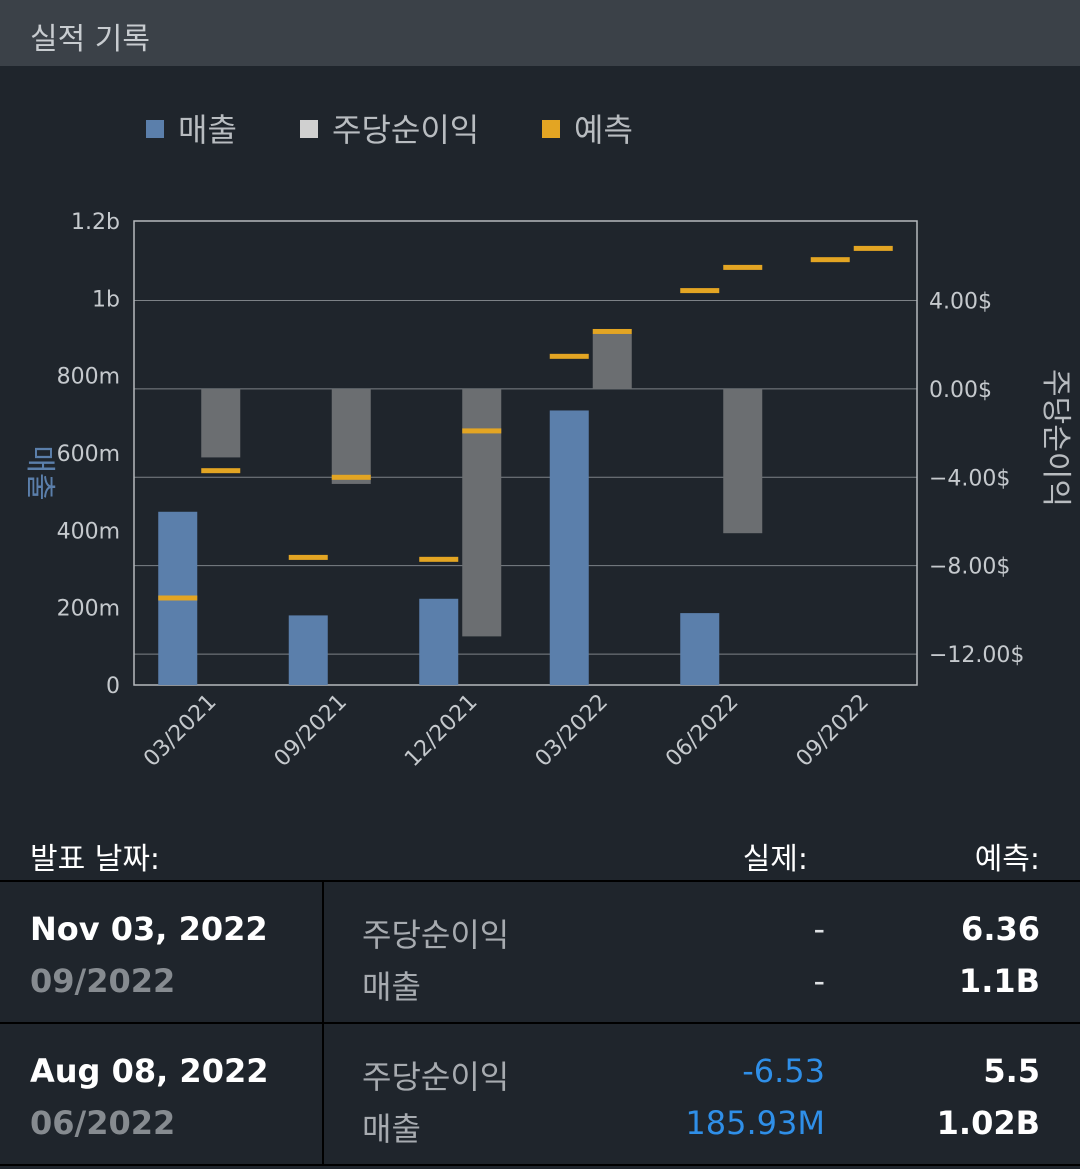  What do you see at coordinates (976, 655) in the screenshot?
I see `right-tick-label: −12.00$` at bounding box center [976, 655].